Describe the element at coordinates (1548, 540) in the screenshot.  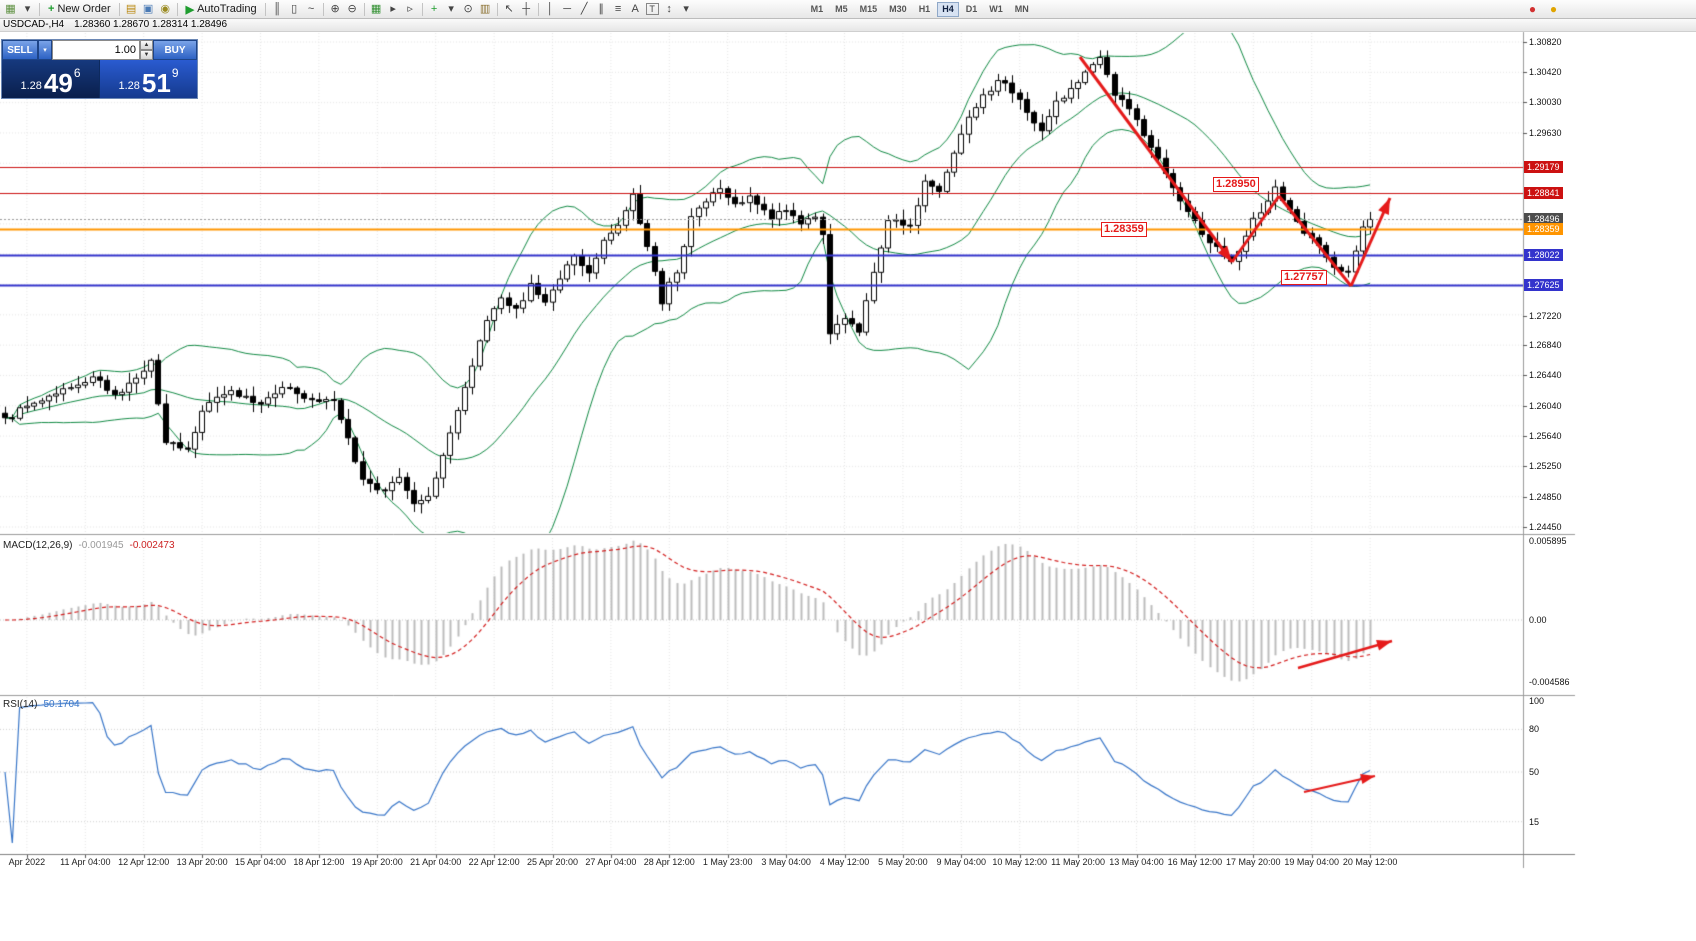
I see `macd-axis-label: 0.005895` at that location.